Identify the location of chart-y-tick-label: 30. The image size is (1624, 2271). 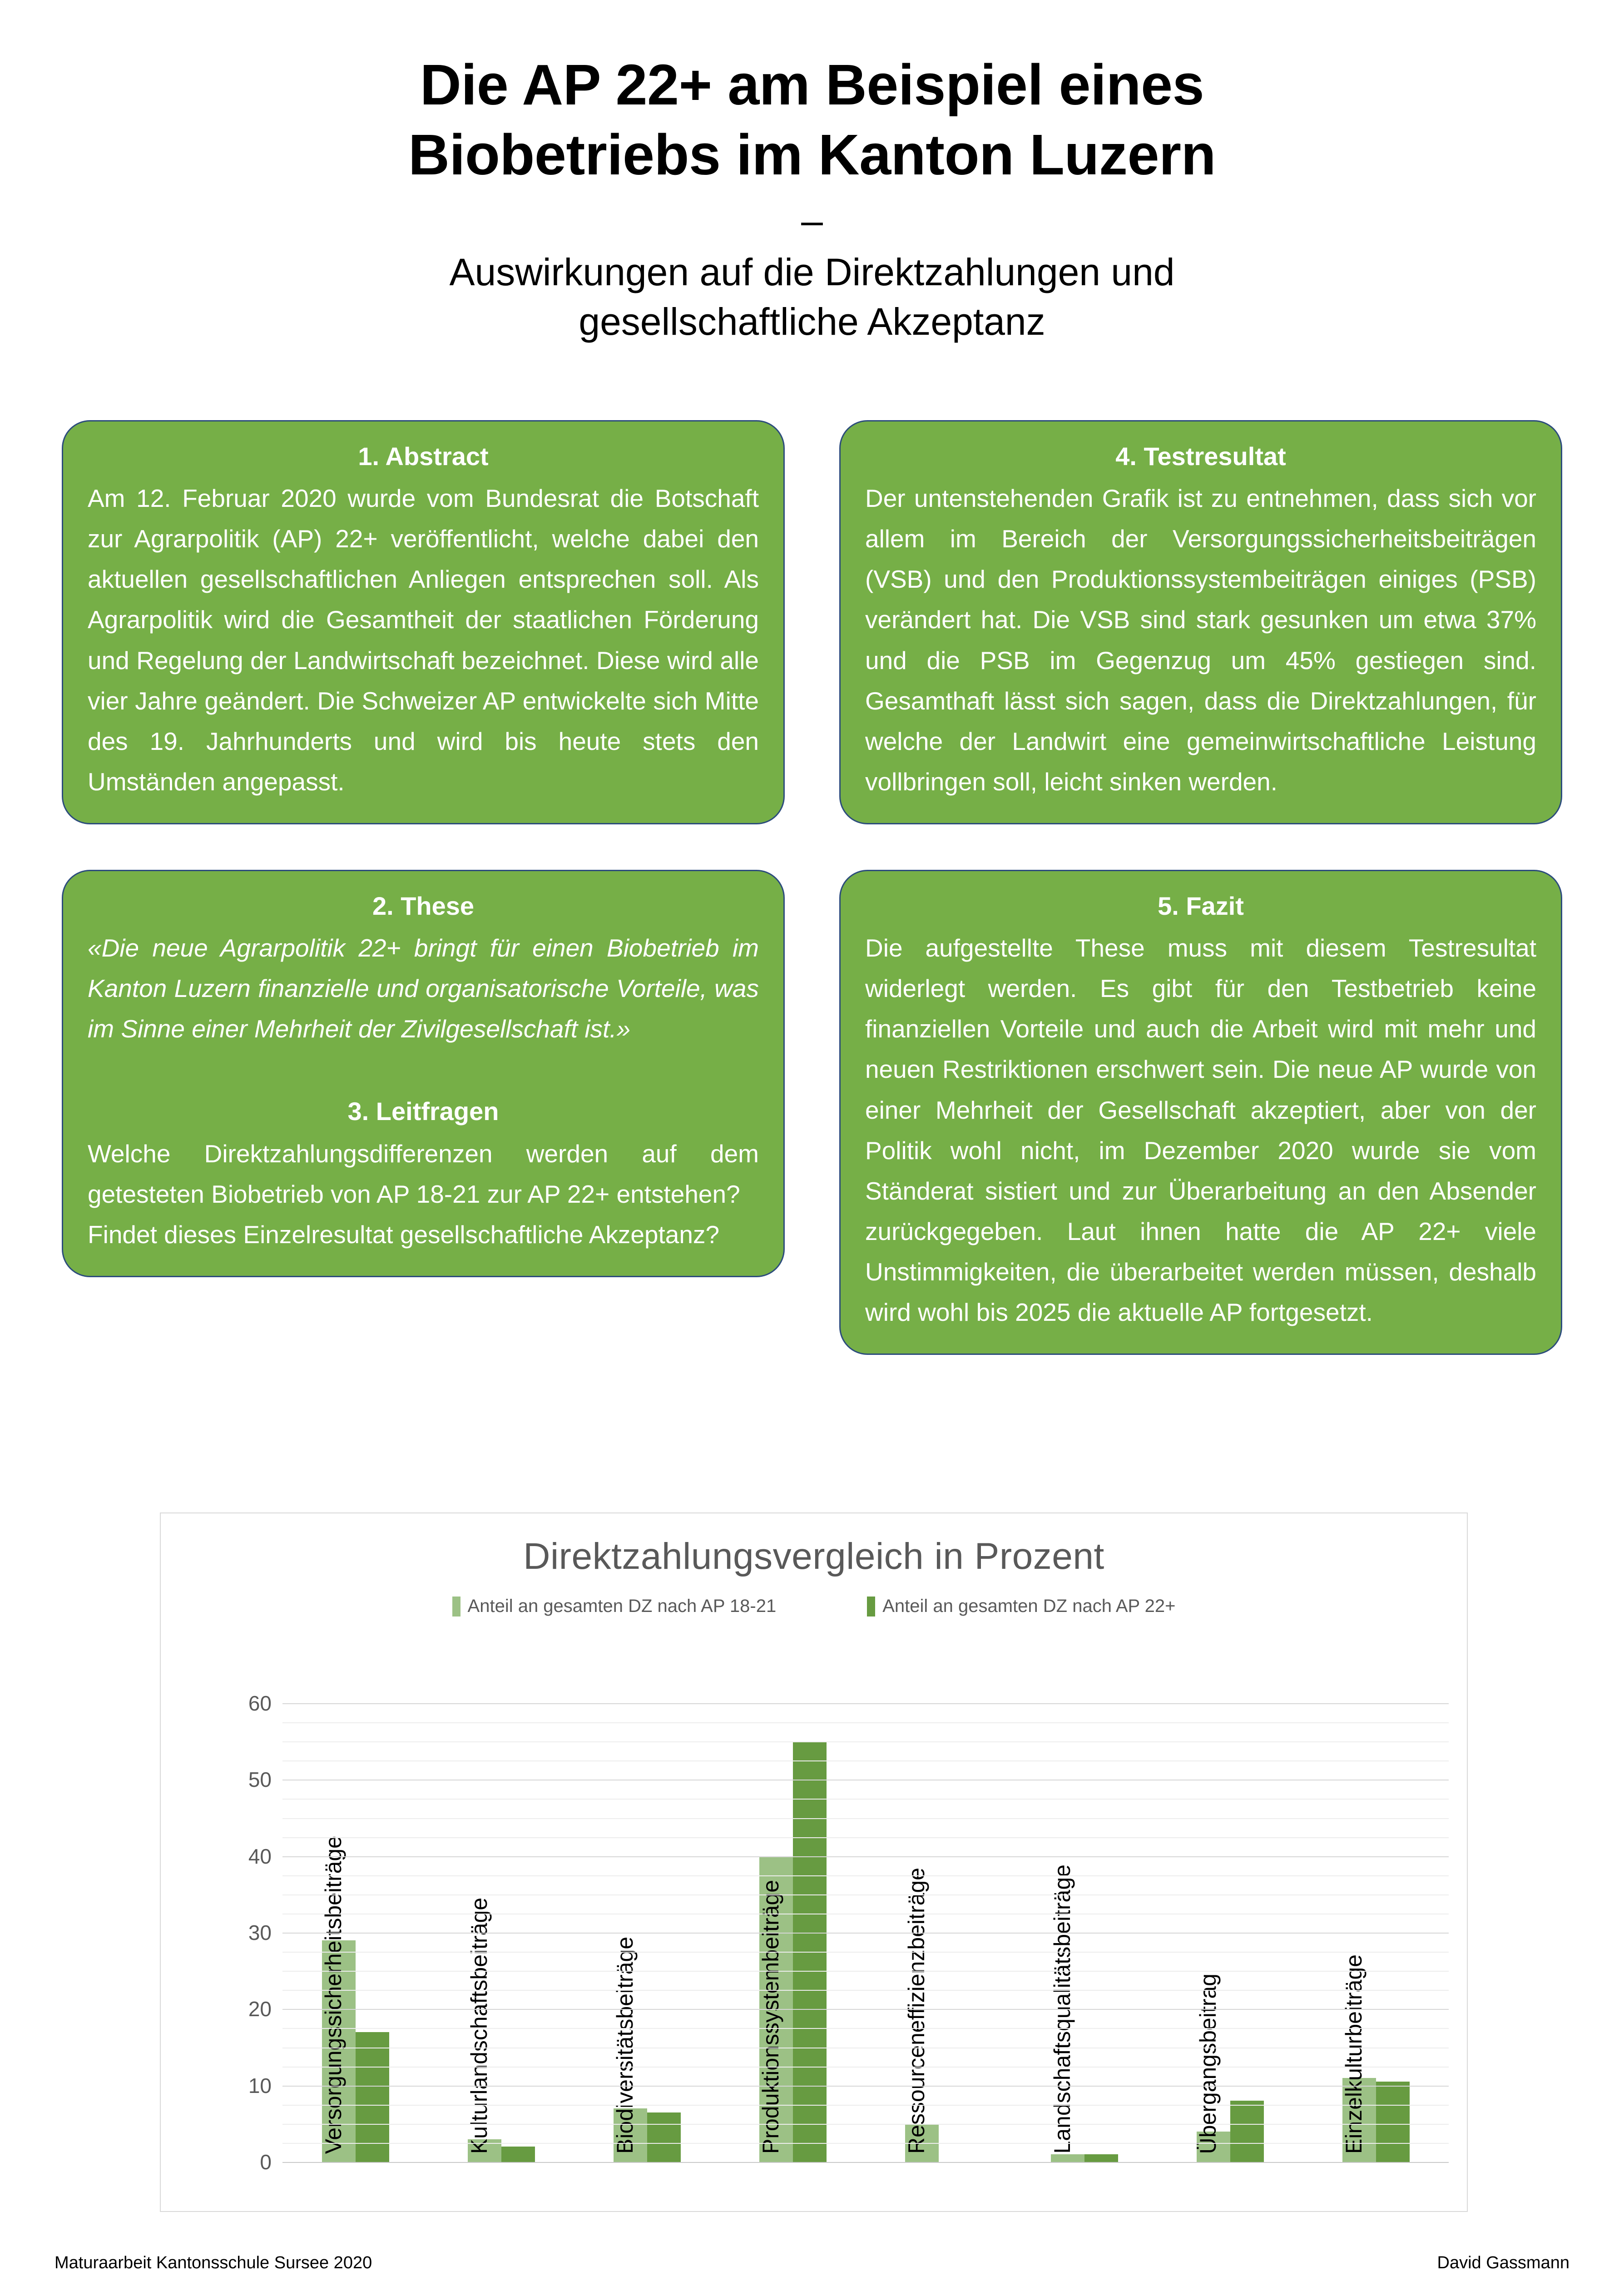
(260, 1932).